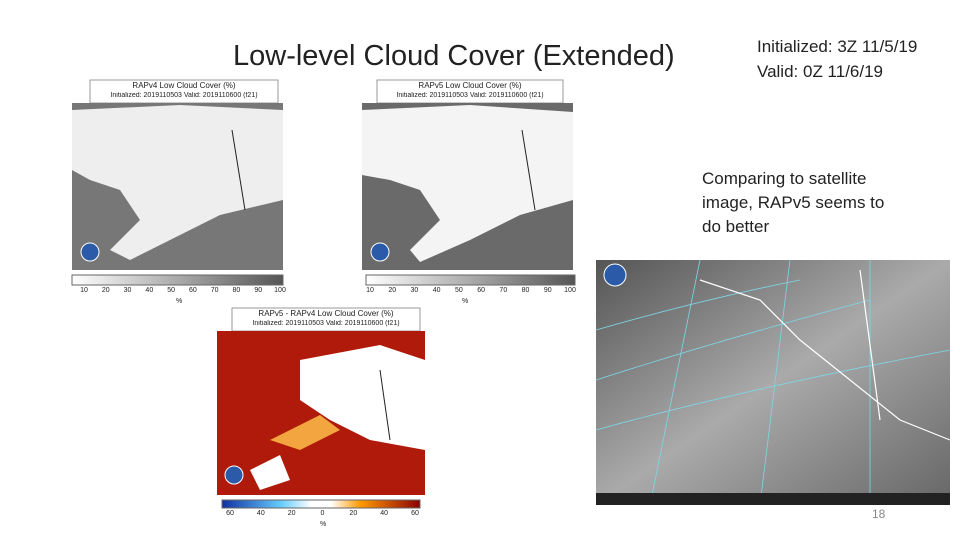 This screenshot has height=540, width=960. I want to click on slide-title: Low-level Cloud Cover (Extended), so click(454, 56).